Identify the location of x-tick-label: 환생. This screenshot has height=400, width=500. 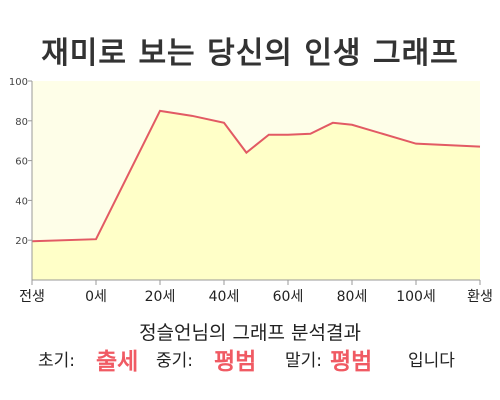
(480, 297).